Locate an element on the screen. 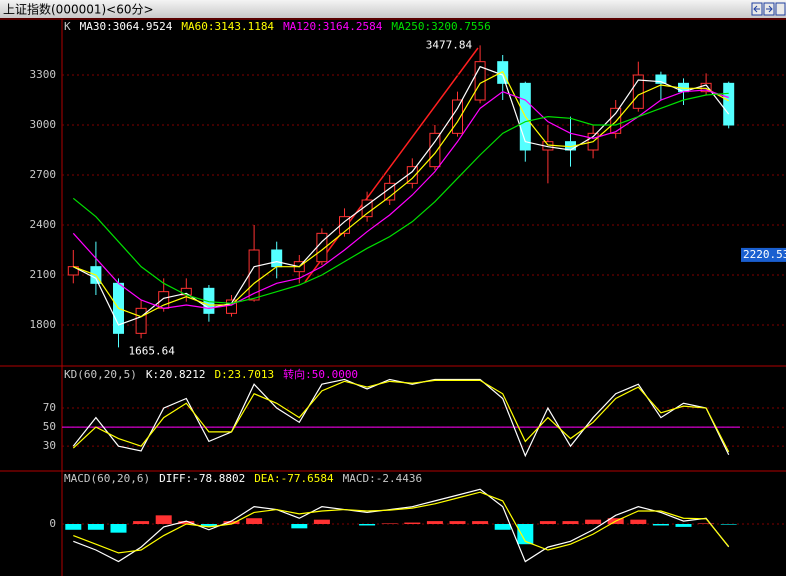  high-label: 3477.84 is located at coordinates (449, 44).